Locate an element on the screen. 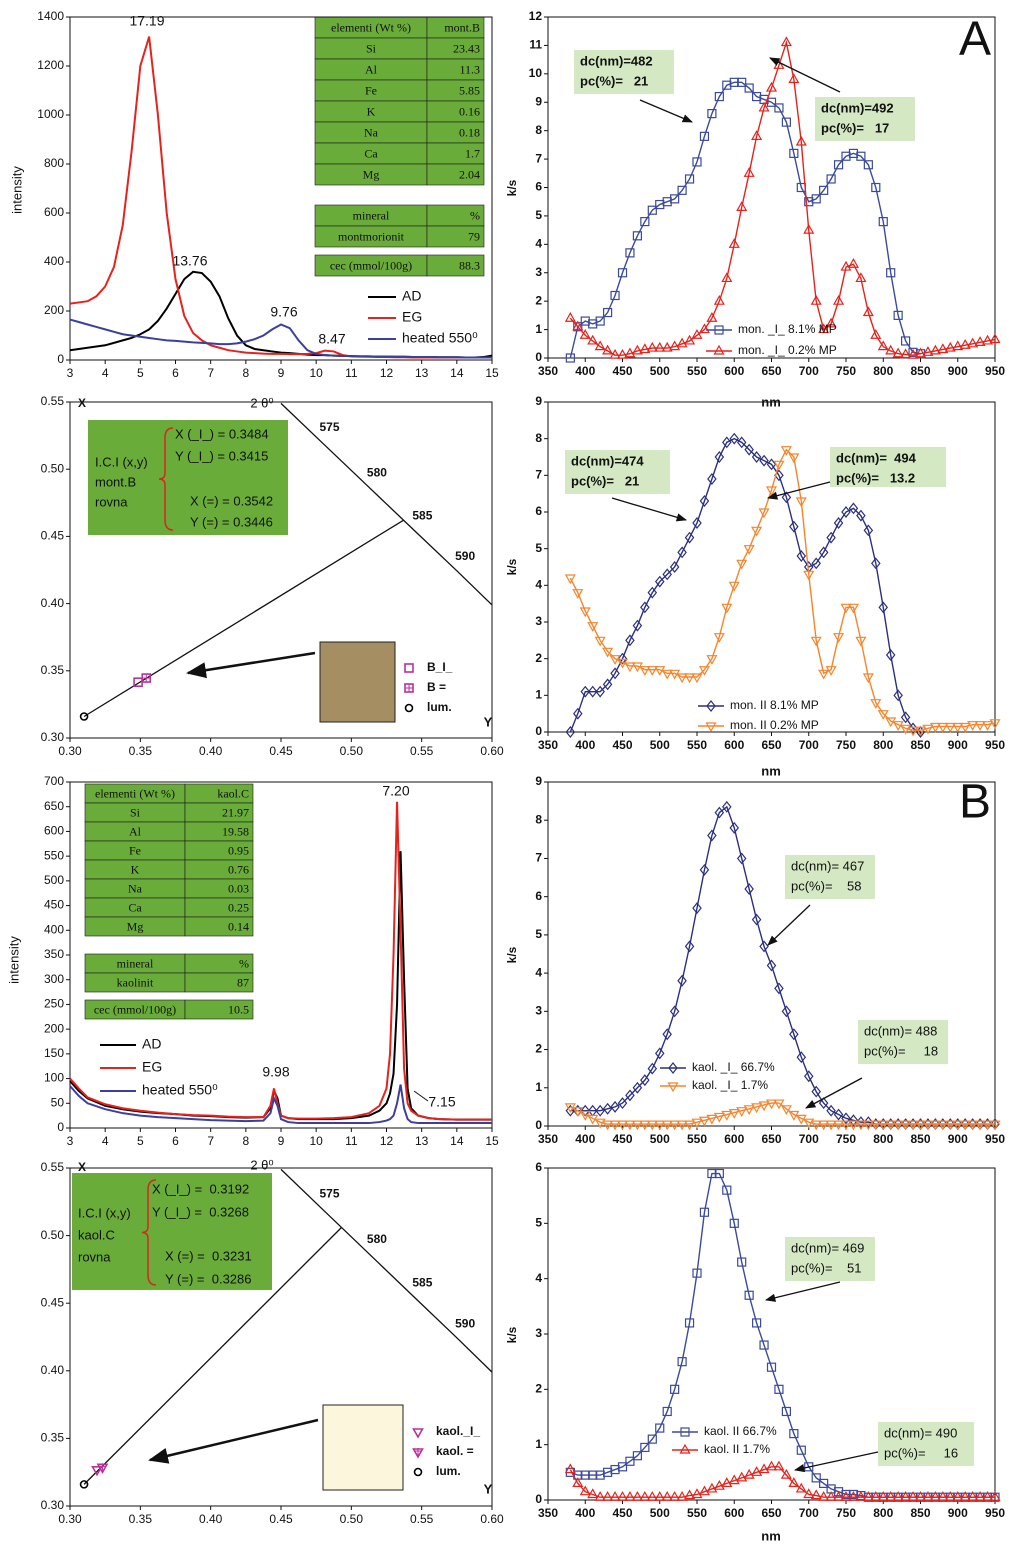 This screenshot has height=1544, width=1012. peak-label: 9.98 is located at coordinates (275, 1072).